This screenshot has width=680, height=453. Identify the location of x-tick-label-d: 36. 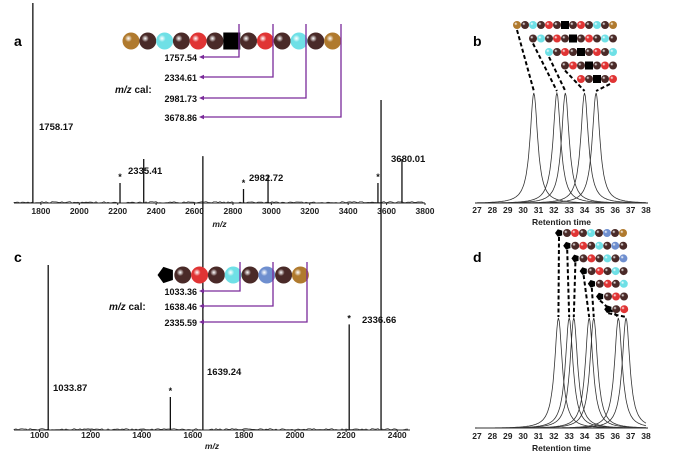
(616, 436).